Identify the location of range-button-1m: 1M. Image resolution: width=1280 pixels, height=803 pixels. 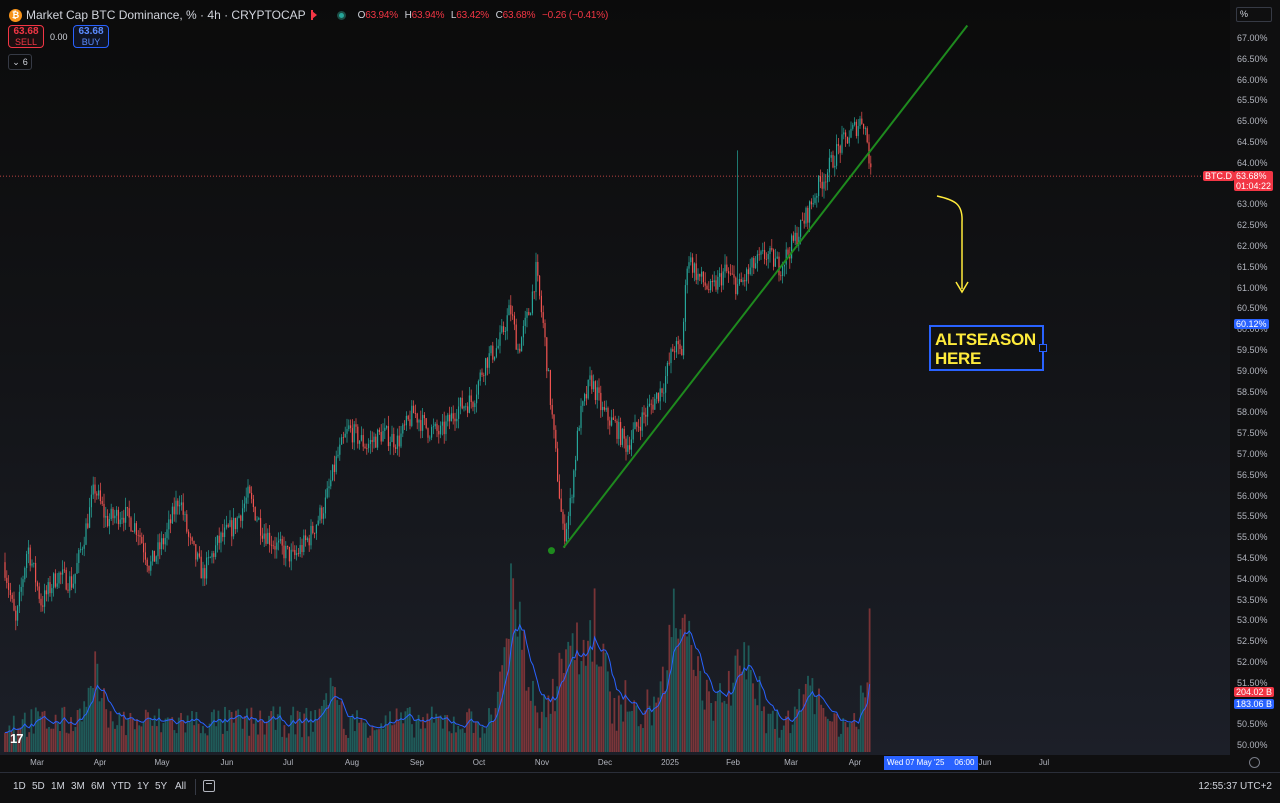
(58, 786).